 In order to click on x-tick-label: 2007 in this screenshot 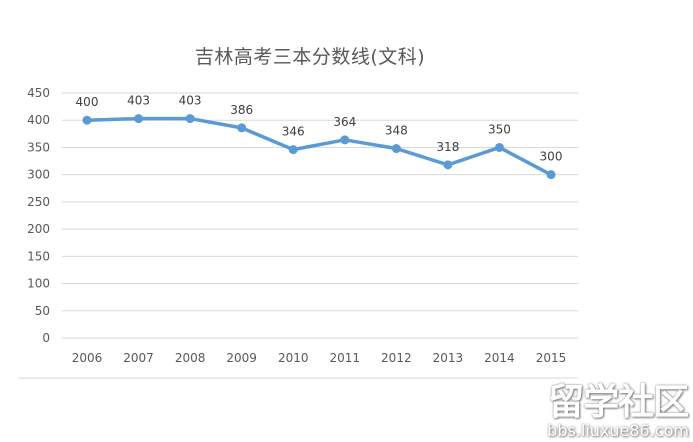, I will do `click(138, 358)`.